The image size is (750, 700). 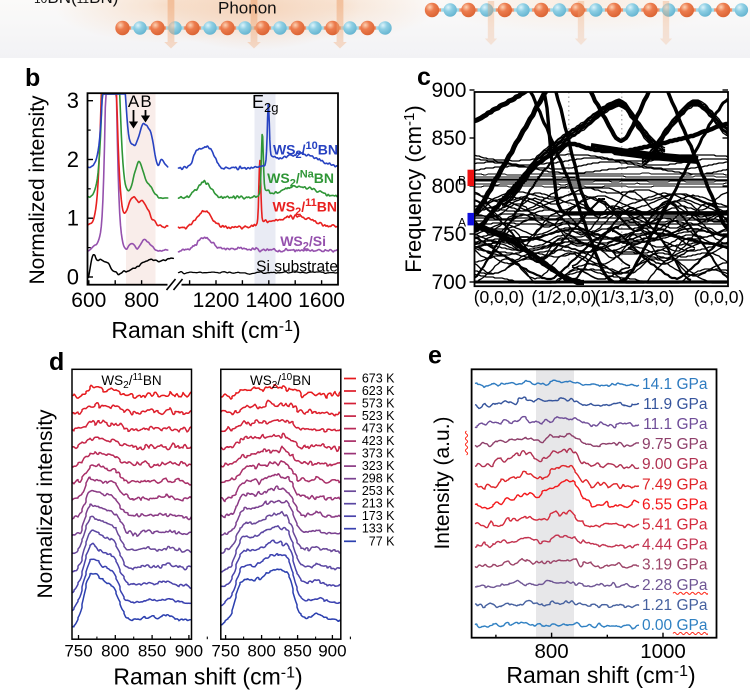 I want to click on svg-text: 298 K, so click(x=378, y=479).